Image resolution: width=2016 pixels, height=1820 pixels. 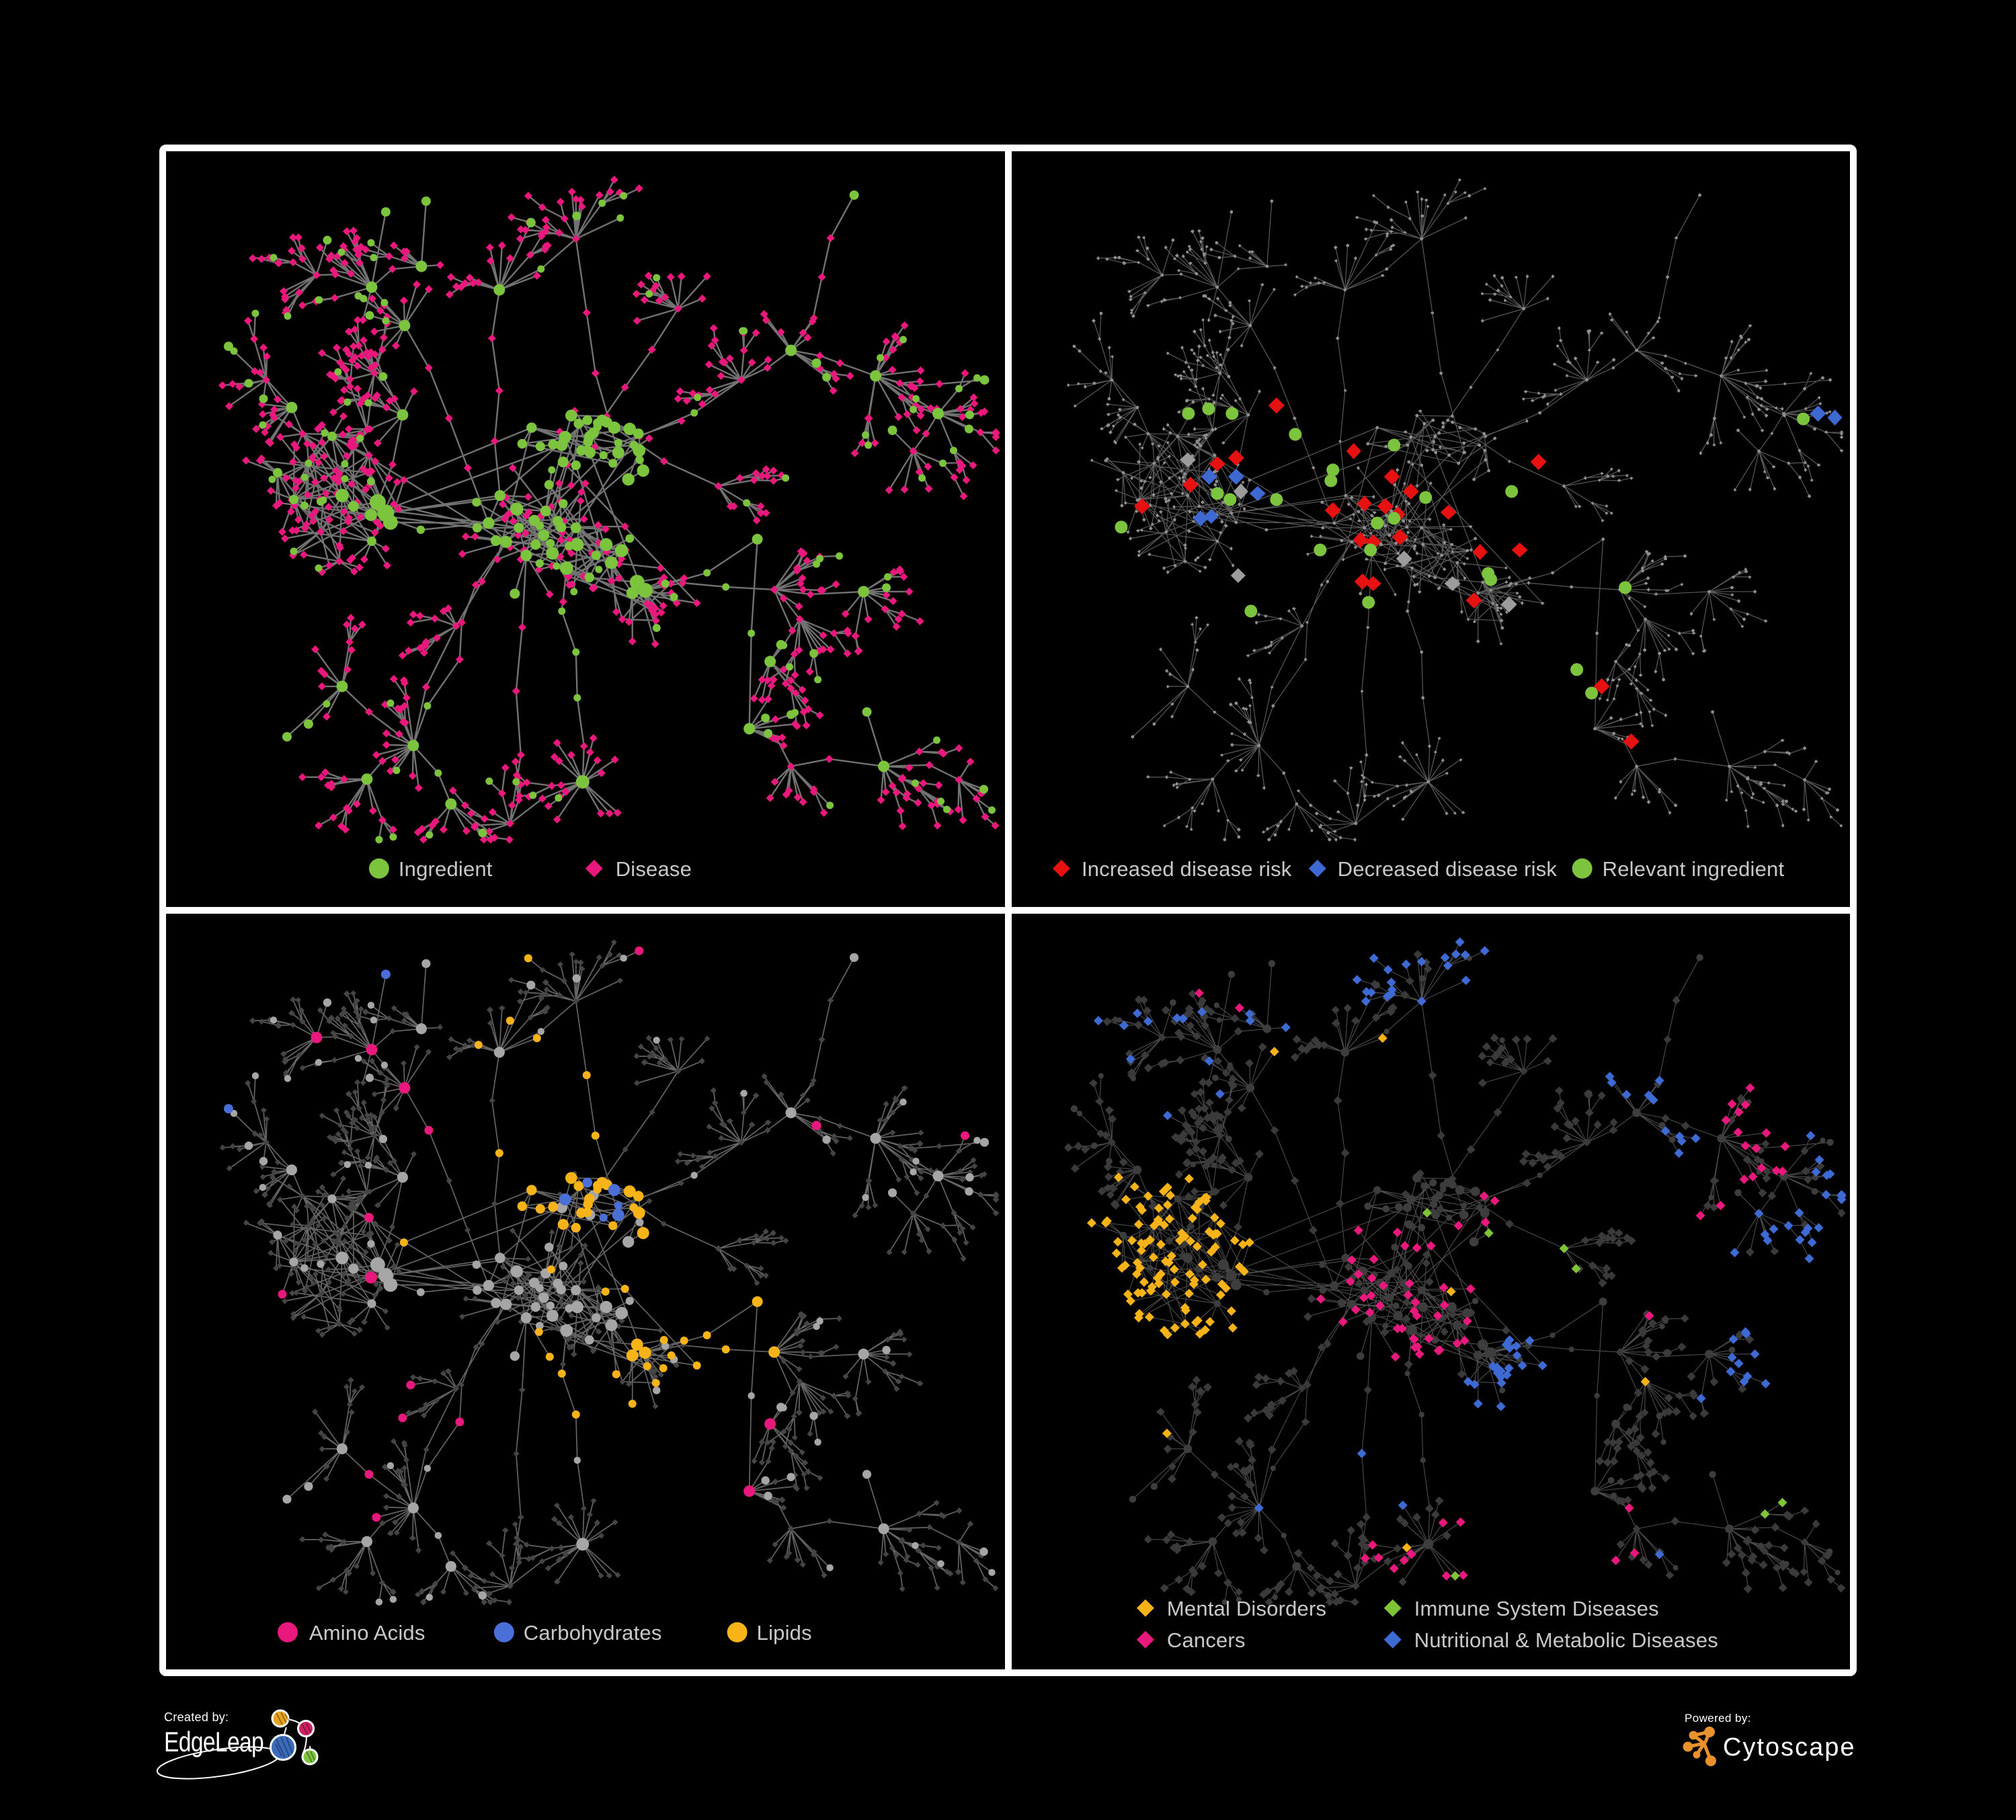 What do you see at coordinates (1536, 1608) in the screenshot?
I see `svg-text: Immune System Diseases` at bounding box center [1536, 1608].